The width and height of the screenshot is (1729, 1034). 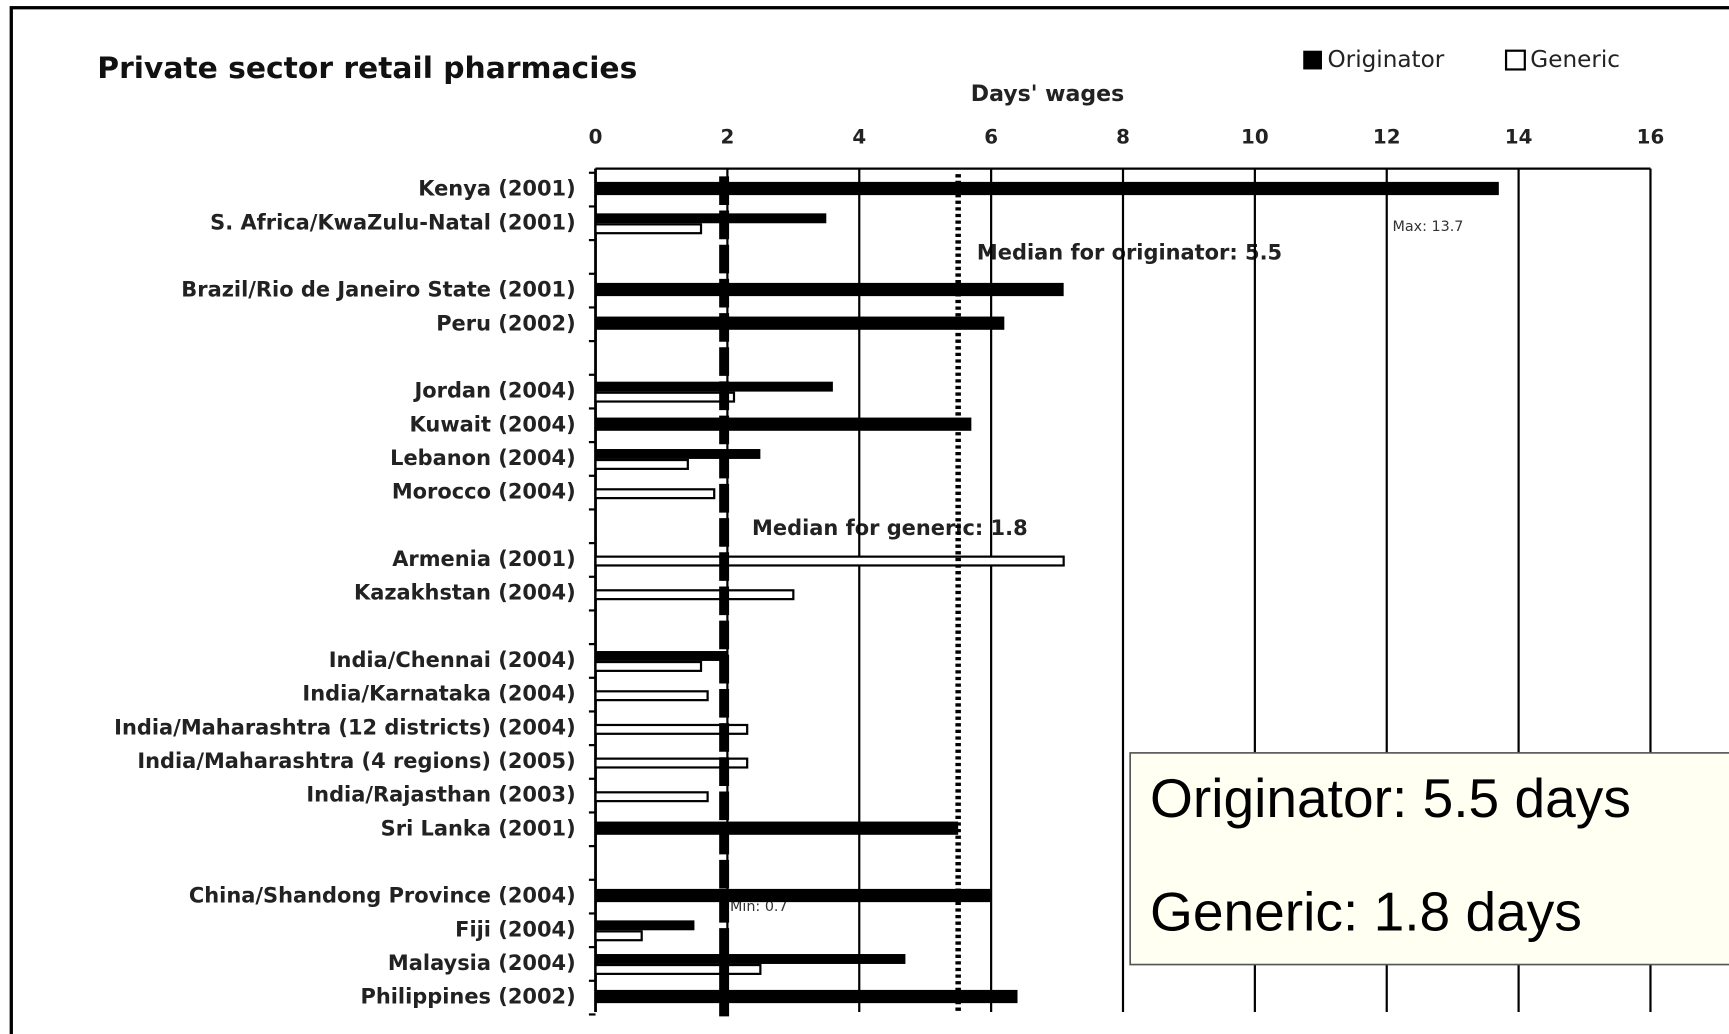 I want to click on y-tick-label: Brazil/Rio de Janeiro State (2001), so click(x=378, y=290).